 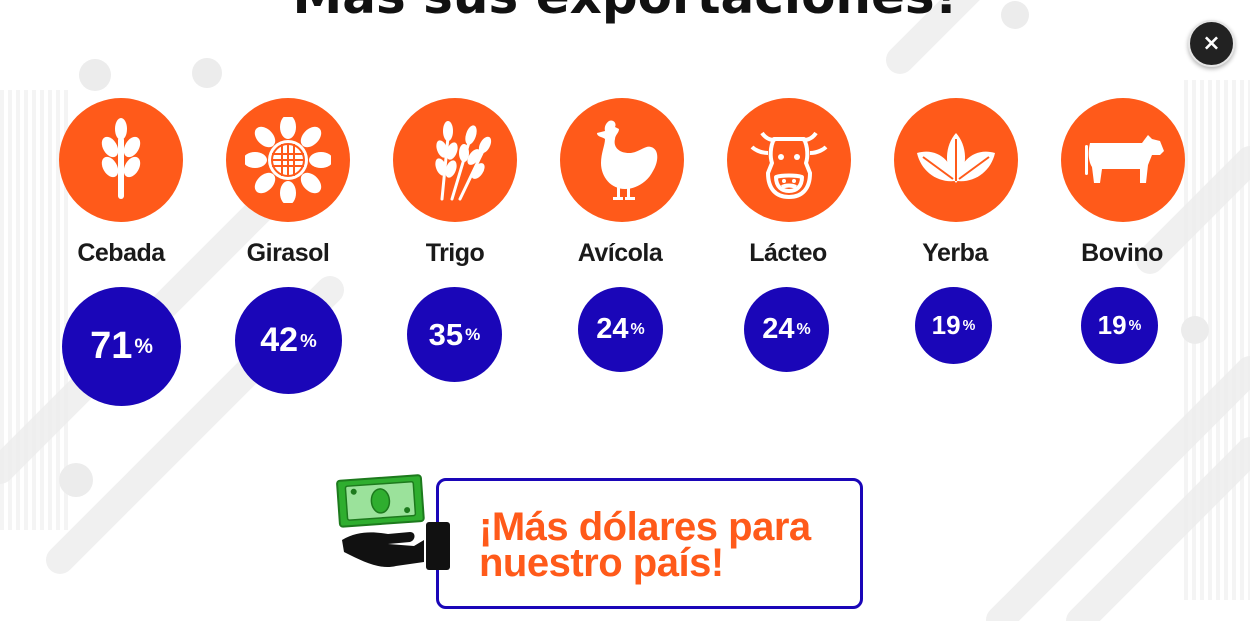 What do you see at coordinates (446, 334) in the screenshot?
I see `percent-value: 35` at bounding box center [446, 334].